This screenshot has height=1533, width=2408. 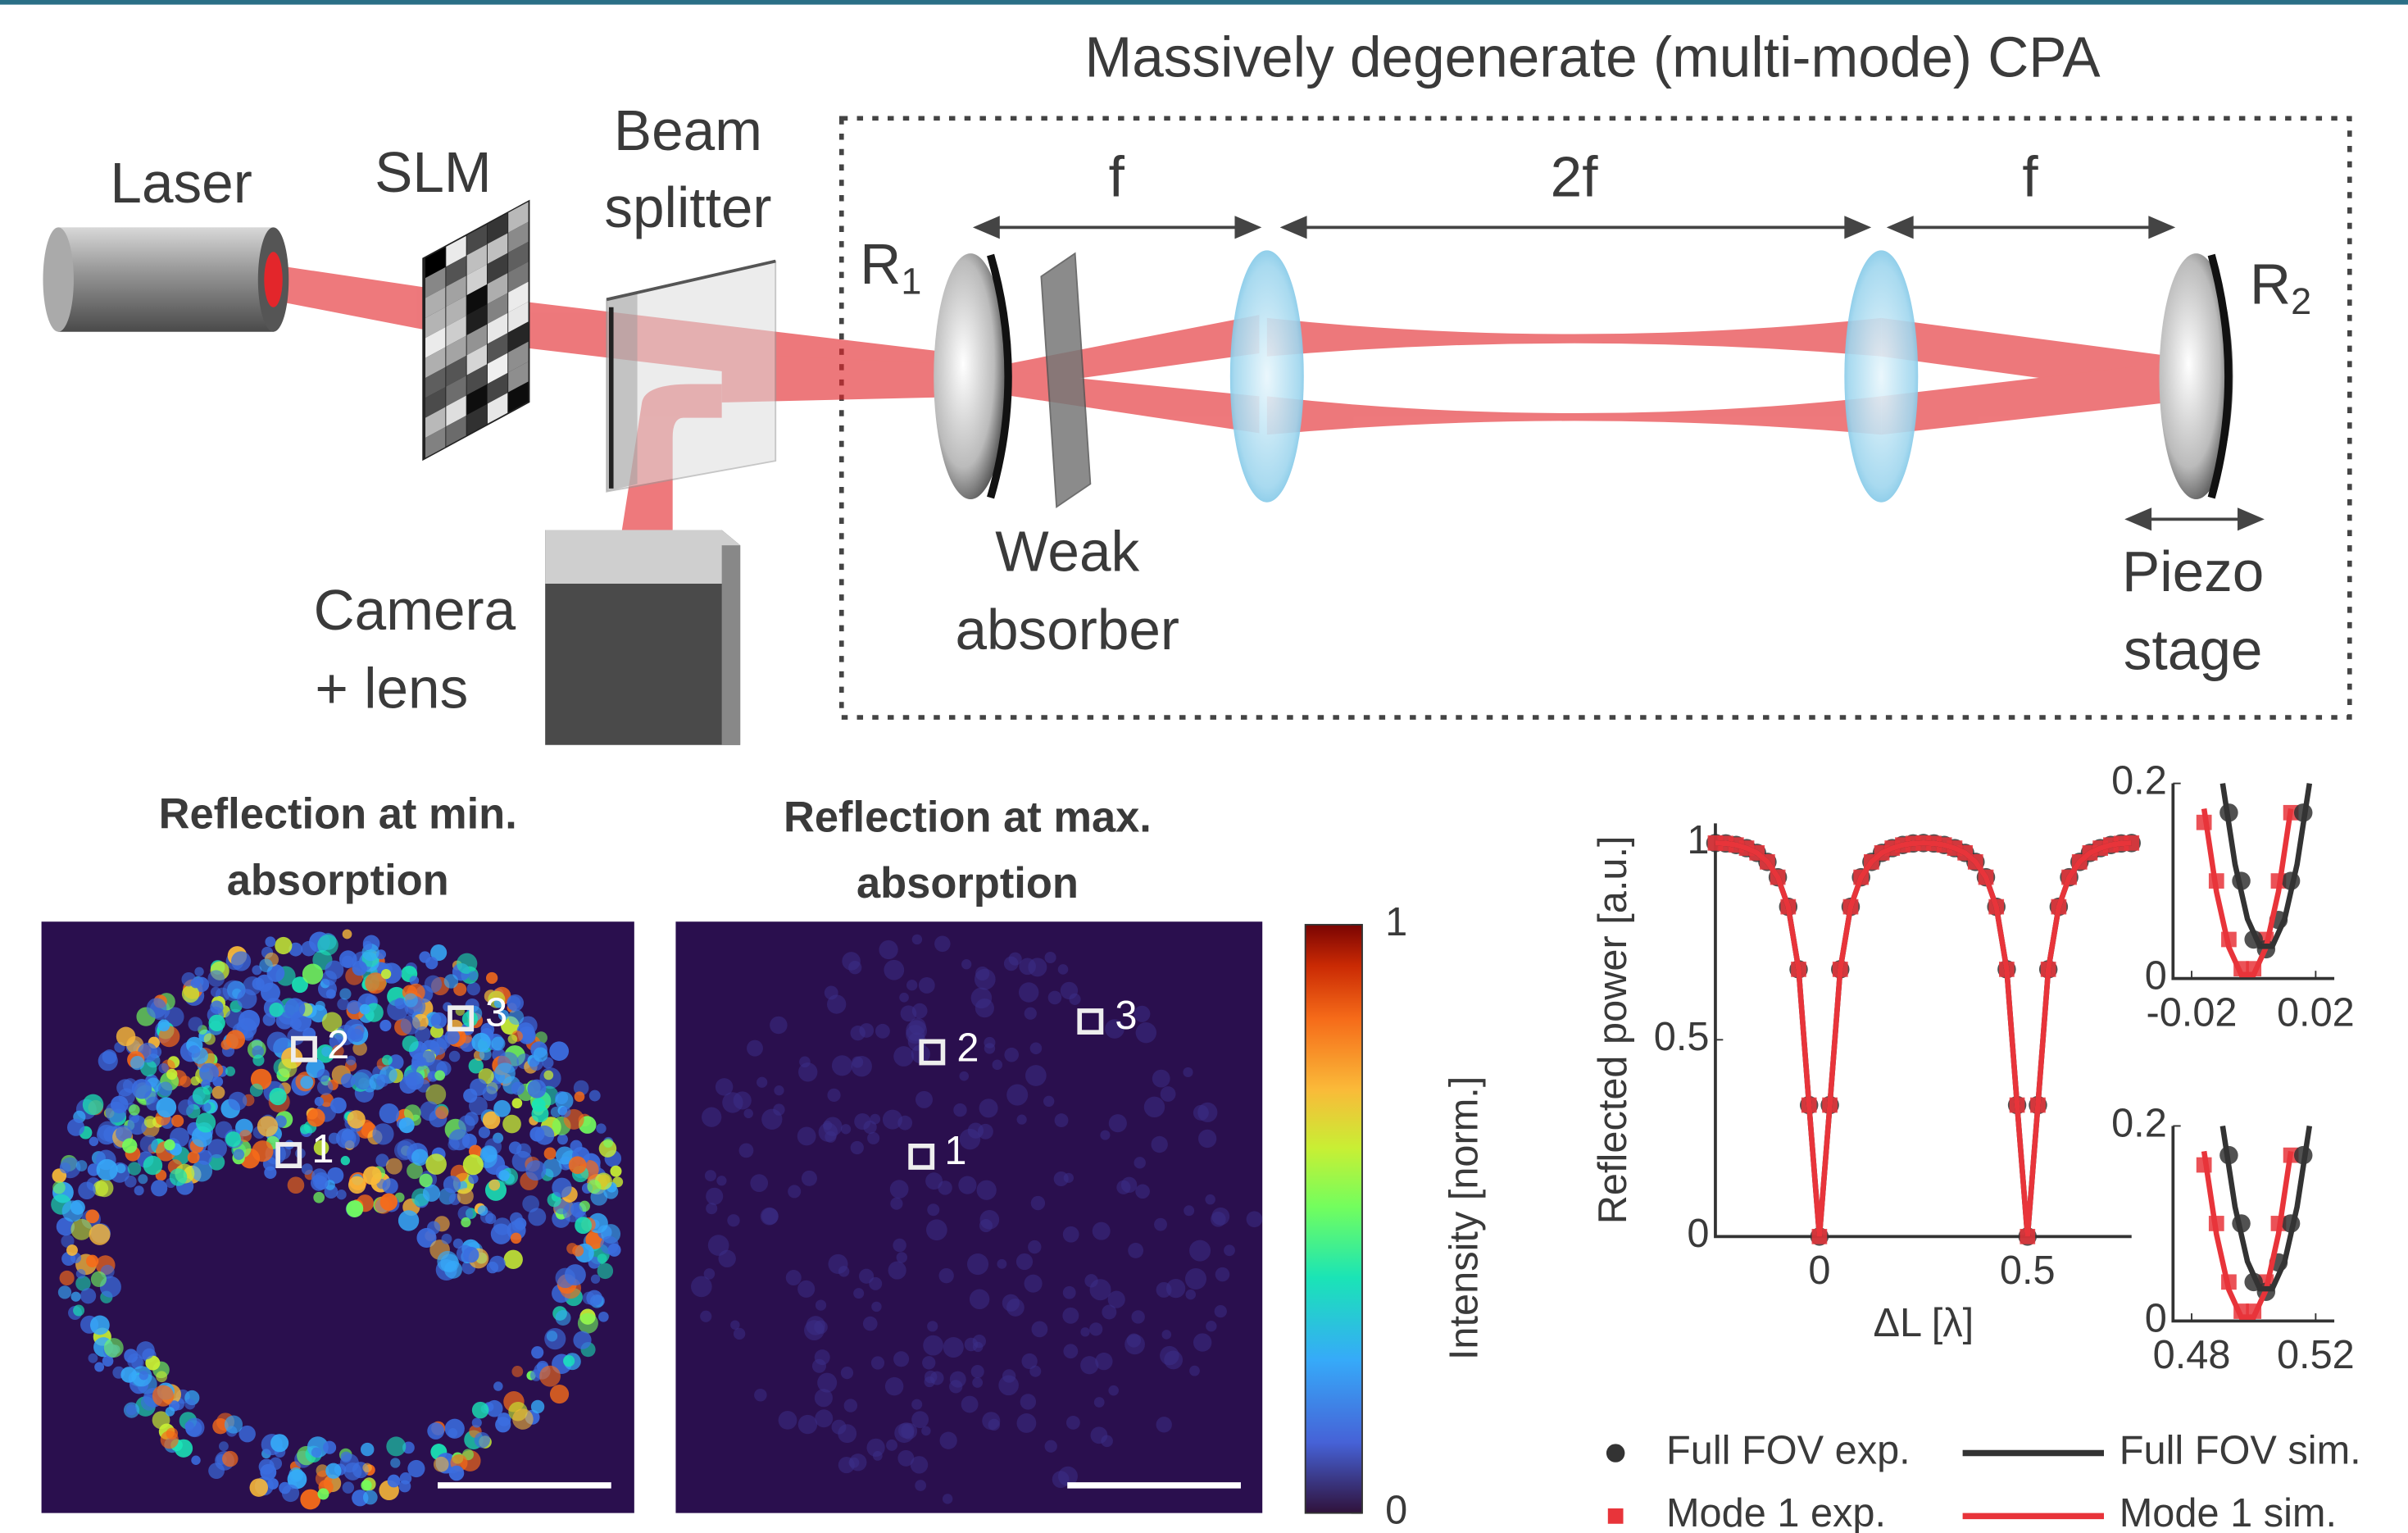 I want to click on legend-swatch, so click(x=1615, y=1516).